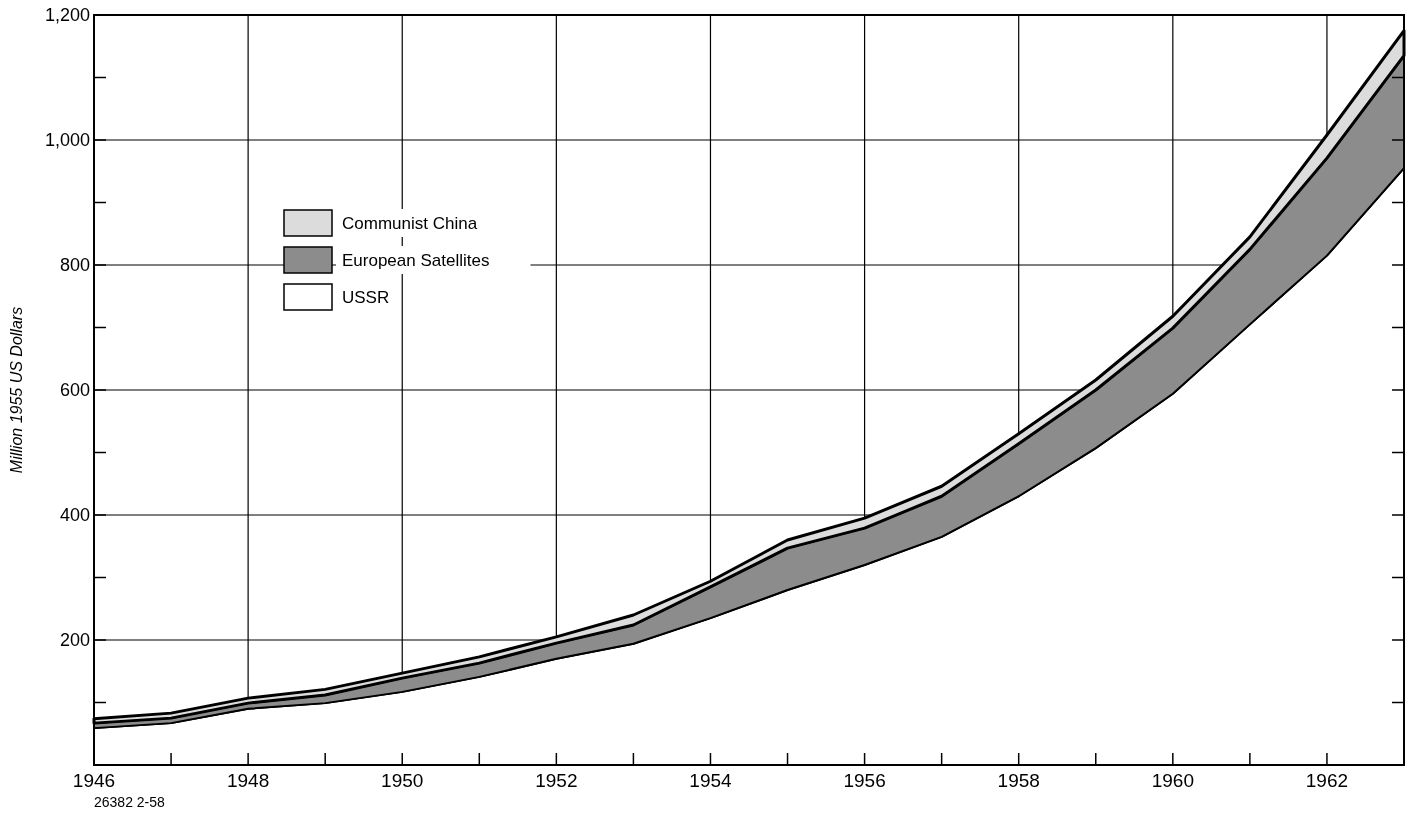 This screenshot has width=1420, height=823. I want to click on text: 26382 2-58, so click(130, 802).